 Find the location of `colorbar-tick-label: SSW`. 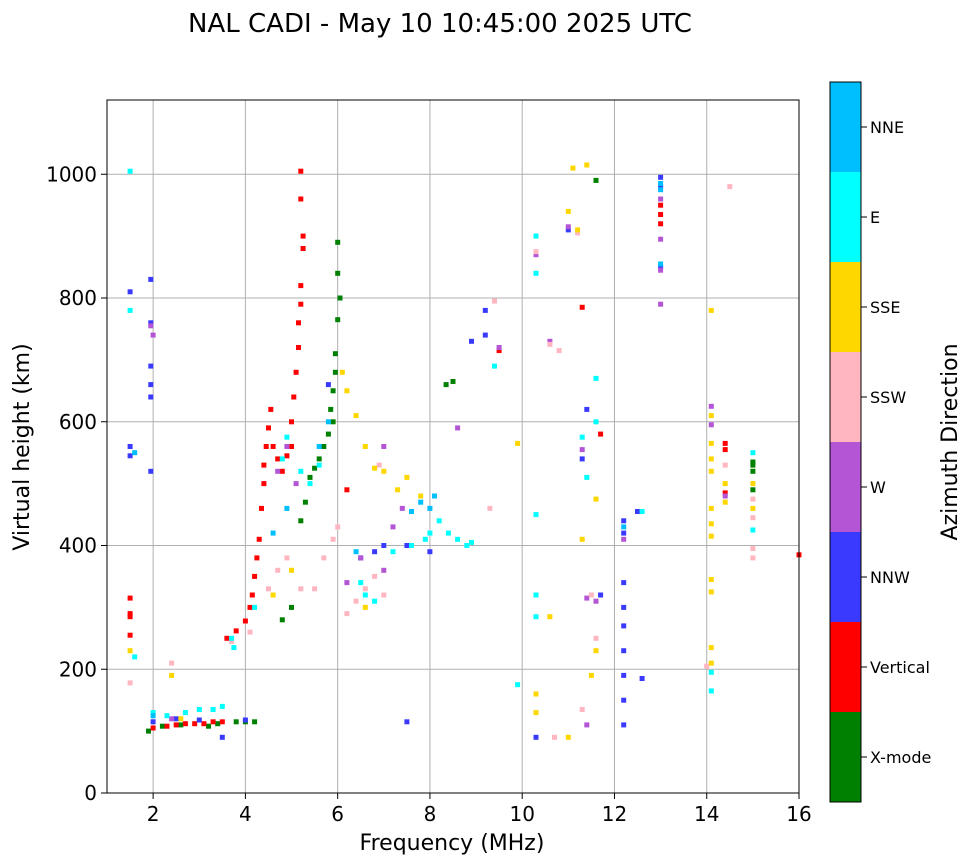

colorbar-tick-label: SSW is located at coordinates (888, 397).